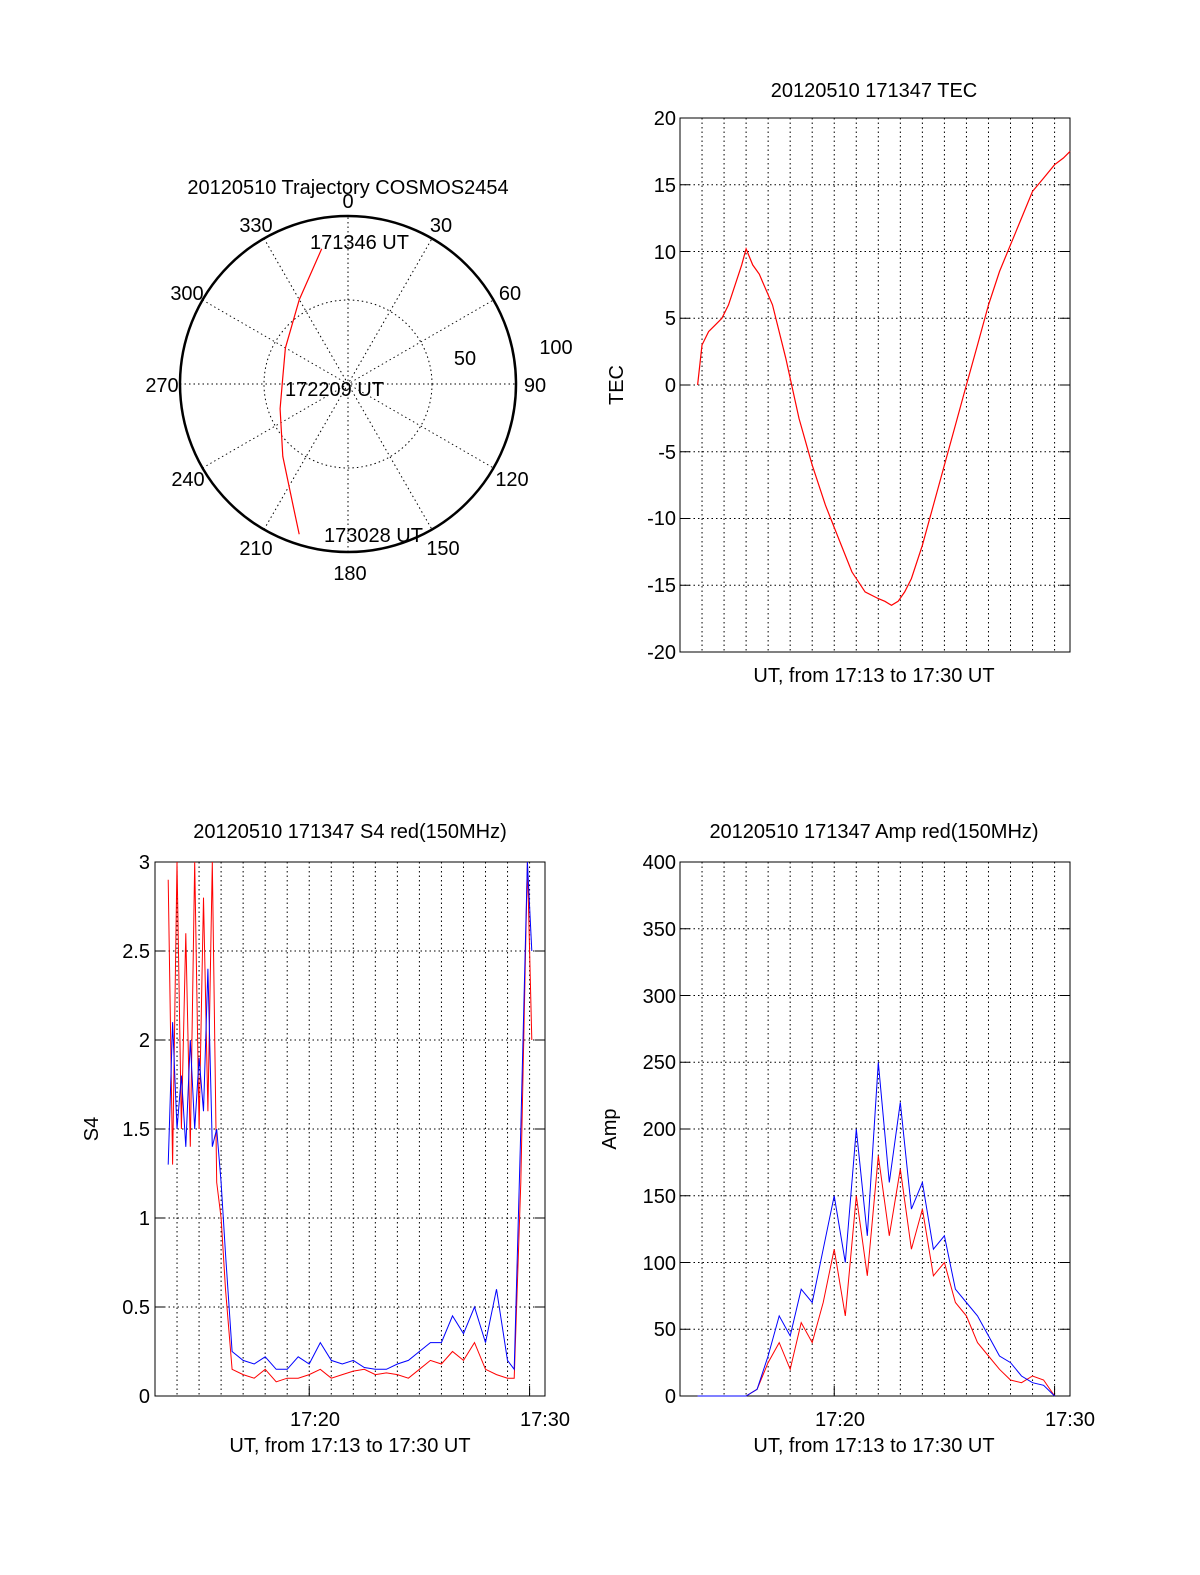  I want to click on azimuth-label-150: 150, so click(442, 549).